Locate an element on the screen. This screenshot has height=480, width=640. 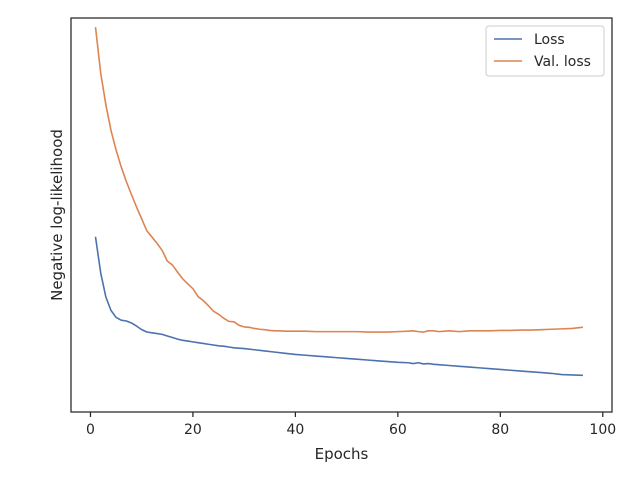
legend-label-1: Val. loss is located at coordinates (562, 62).